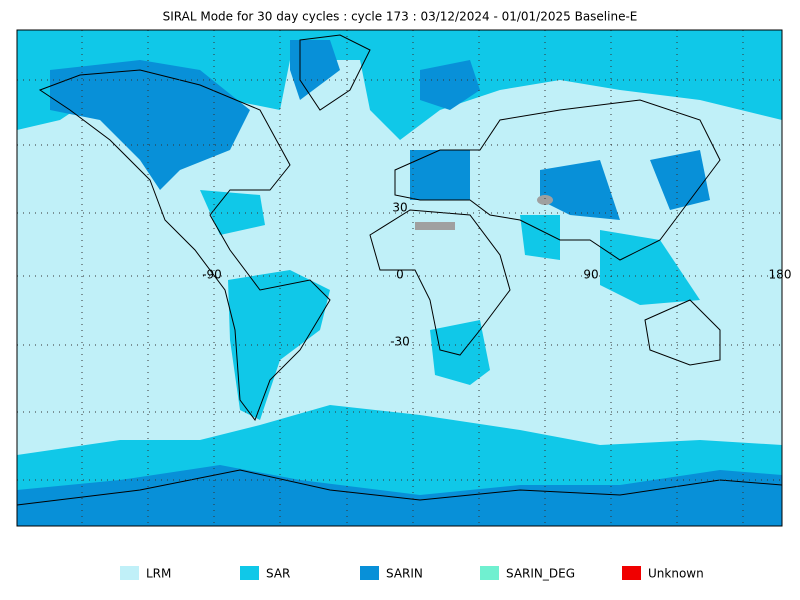 The height and width of the screenshot is (600, 800). Describe the element at coordinates (404, 574) in the screenshot. I see `legend-label: SARIN` at that location.